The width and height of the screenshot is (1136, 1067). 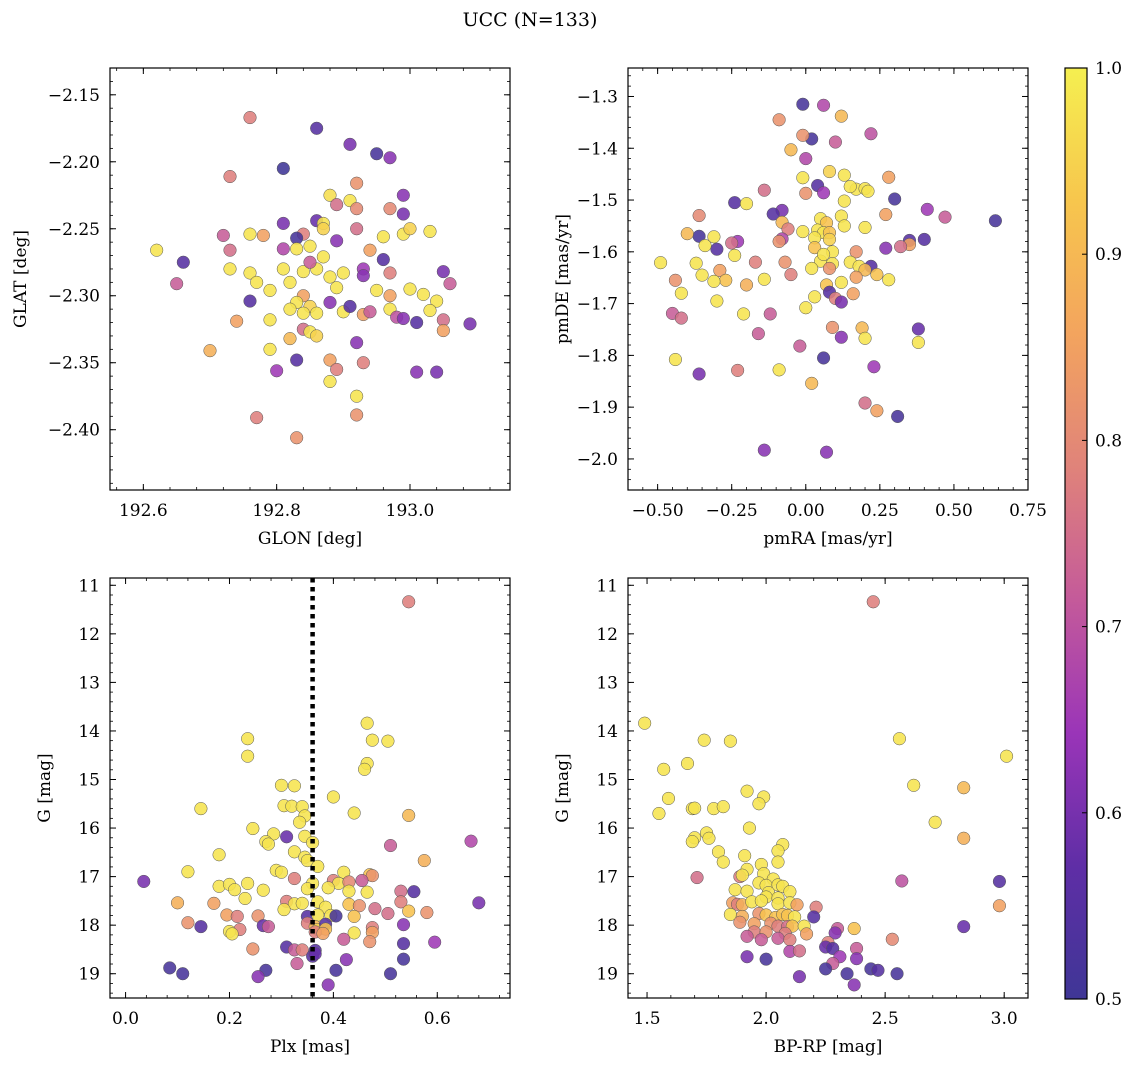 I want to click on x-tick-label: 0.75, so click(x=1028, y=511).